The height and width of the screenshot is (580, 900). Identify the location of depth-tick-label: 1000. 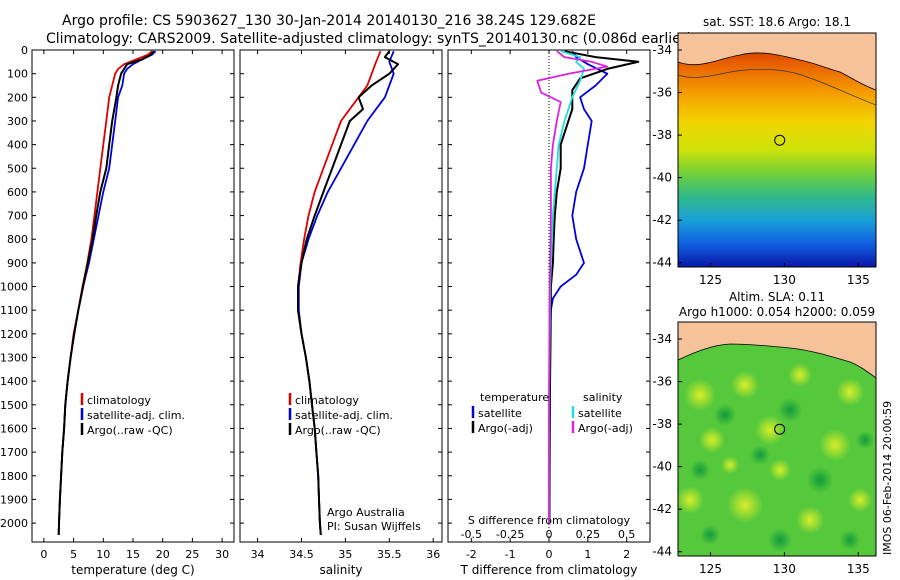
(14, 287).